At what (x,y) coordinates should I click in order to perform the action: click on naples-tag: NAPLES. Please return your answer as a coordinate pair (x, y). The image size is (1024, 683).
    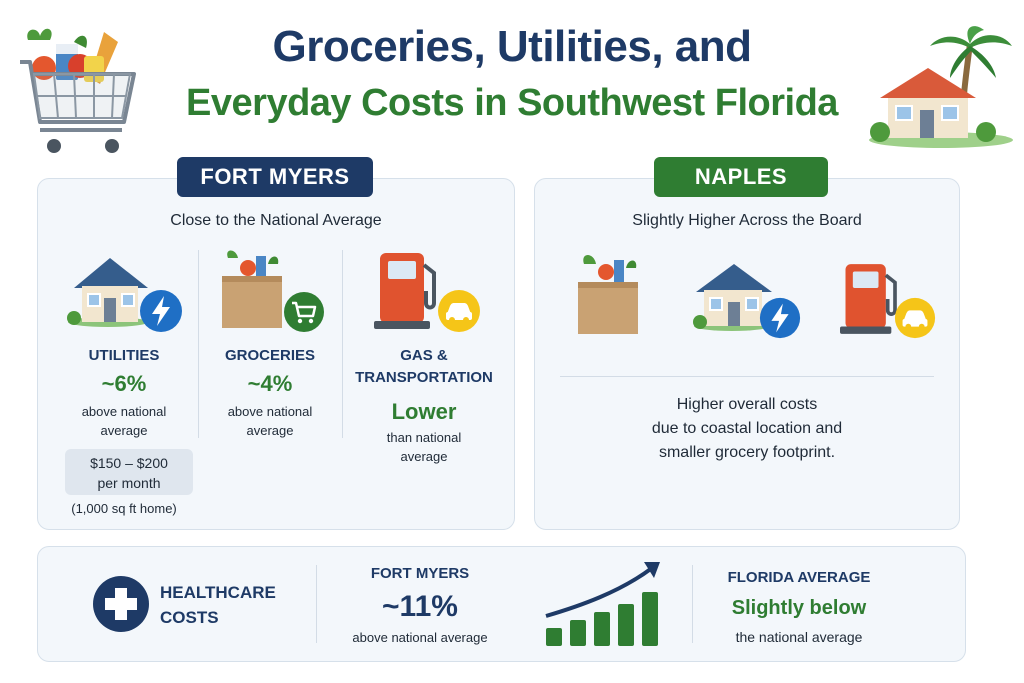
    Looking at the image, I should click on (741, 177).